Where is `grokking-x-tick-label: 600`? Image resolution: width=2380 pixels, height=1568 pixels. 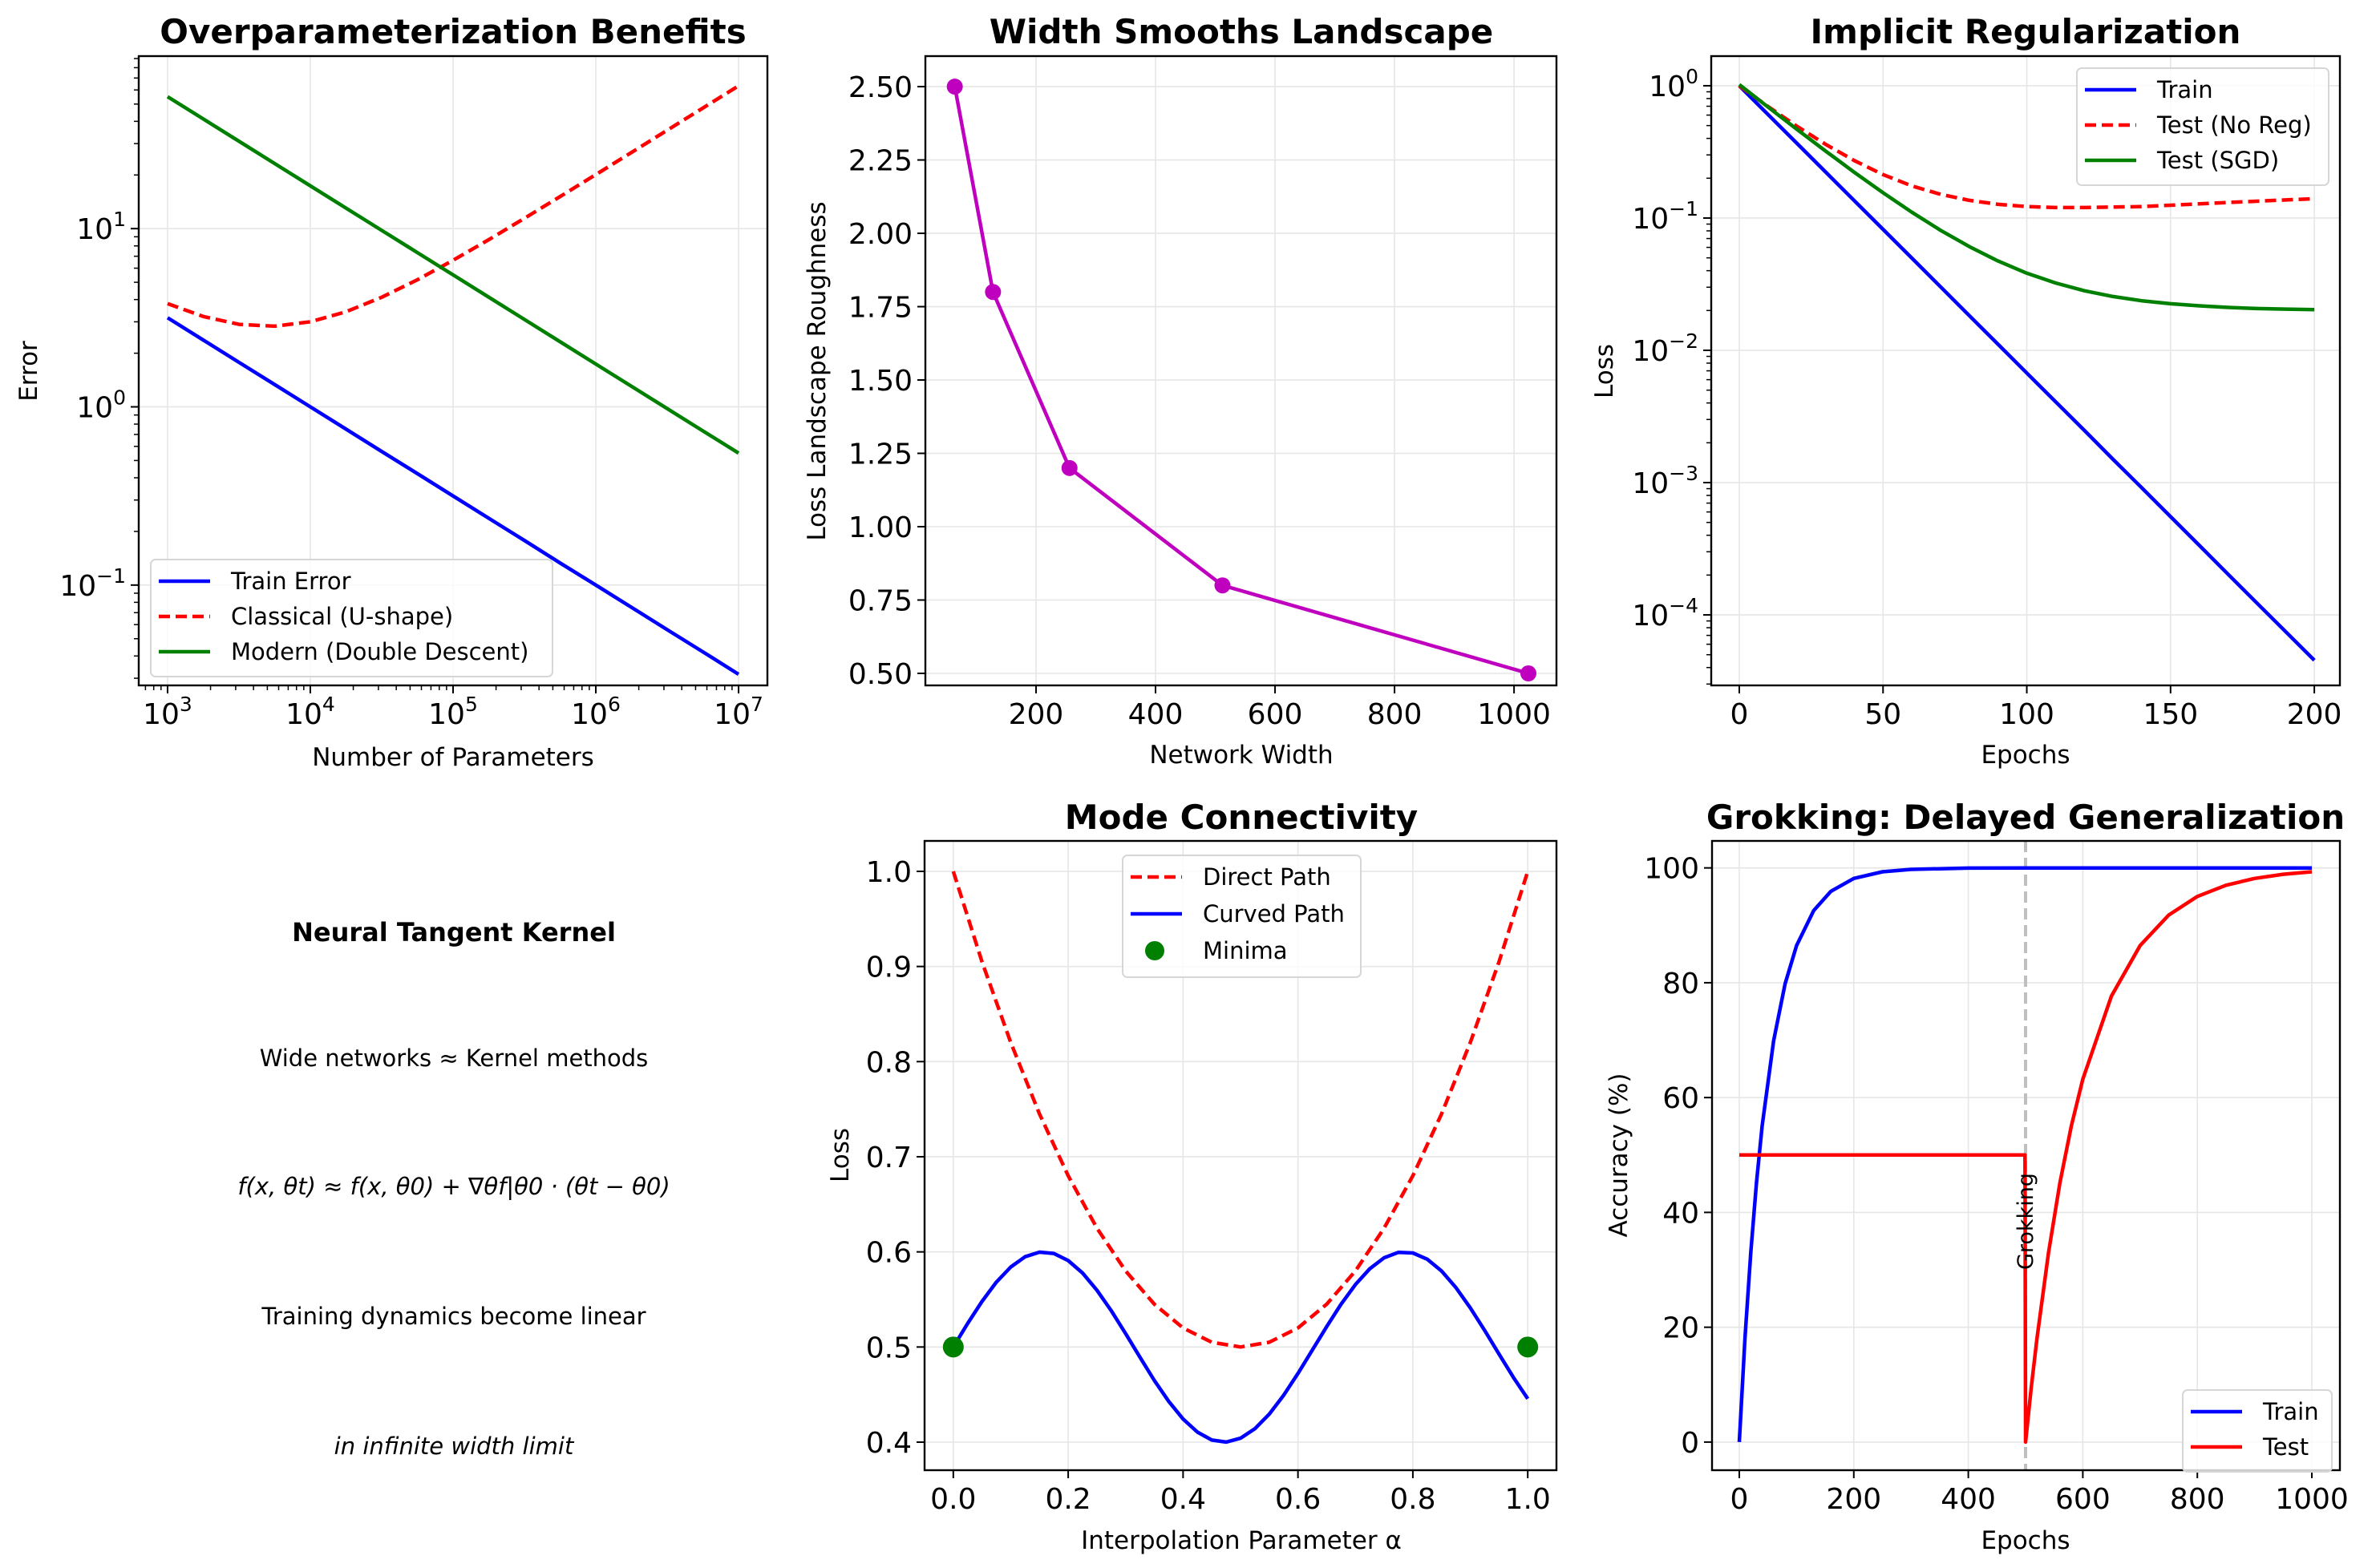 grokking-x-tick-label: 600 is located at coordinates (2083, 1499).